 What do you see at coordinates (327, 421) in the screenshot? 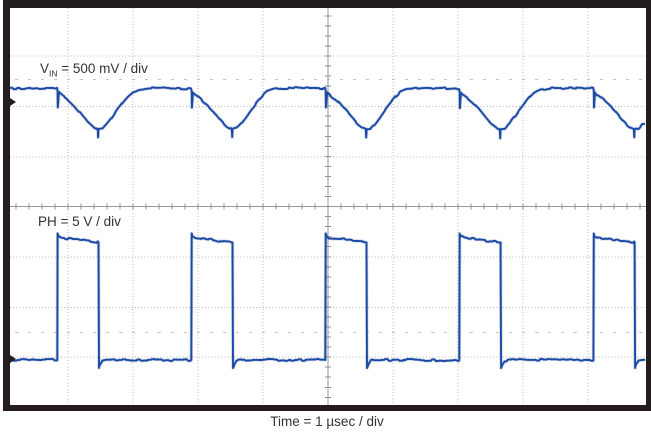
I see `time-axis-label: Time = 1 µsec / div` at bounding box center [327, 421].